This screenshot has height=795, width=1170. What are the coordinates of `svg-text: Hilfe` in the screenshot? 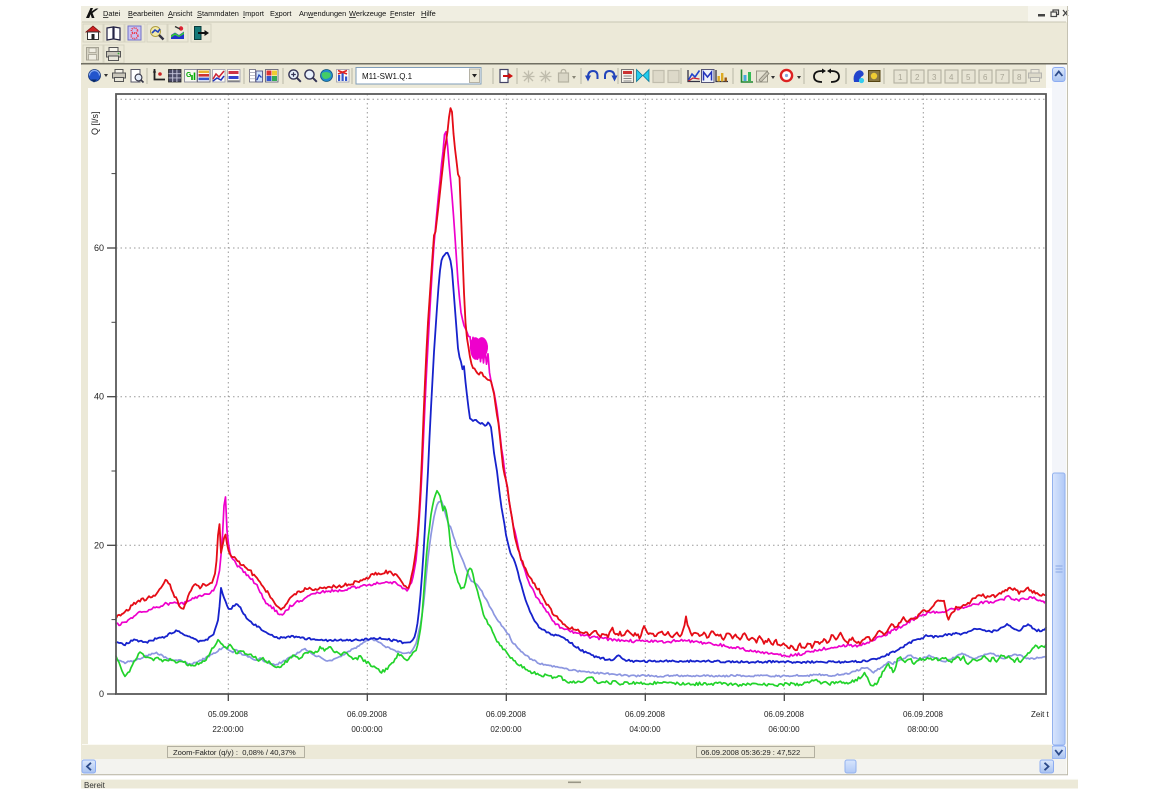 It's located at (428, 13).